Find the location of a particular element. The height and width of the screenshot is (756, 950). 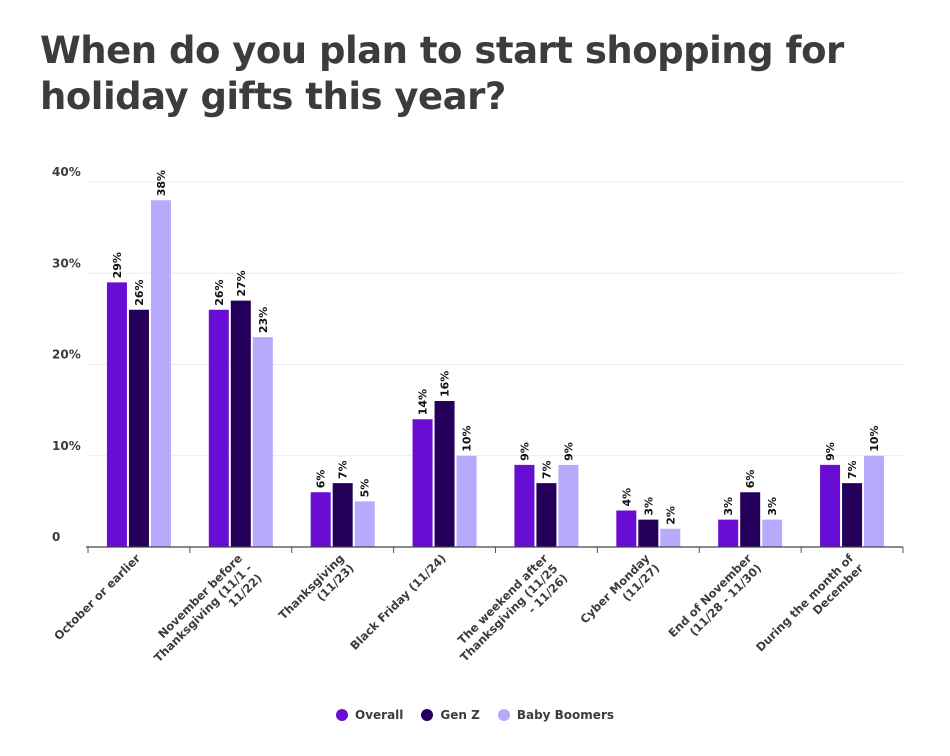

data-label: 4% is located at coordinates (626, 497).